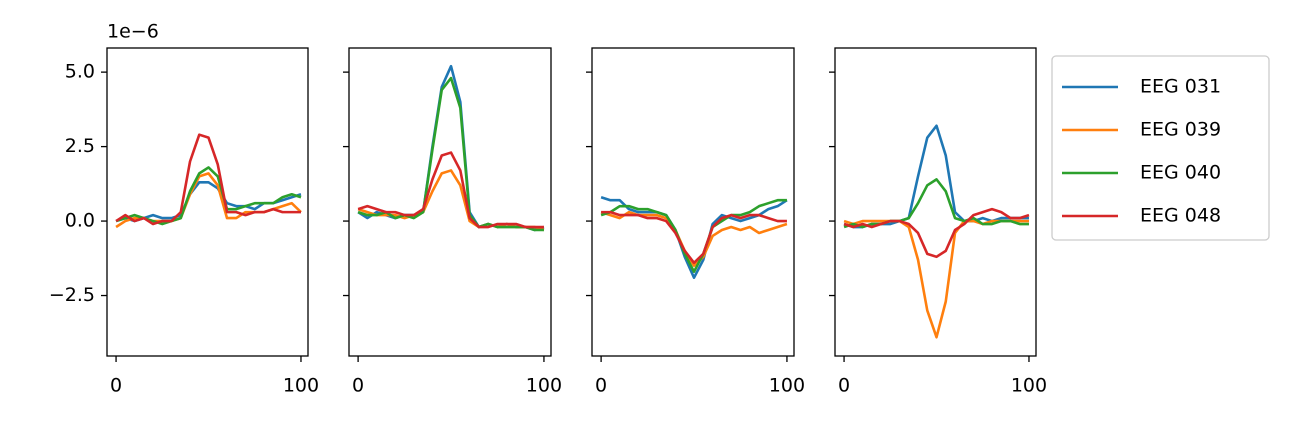  What do you see at coordinates (80, 221) in the screenshot?
I see `y-tick-label: 0.0` at bounding box center [80, 221].